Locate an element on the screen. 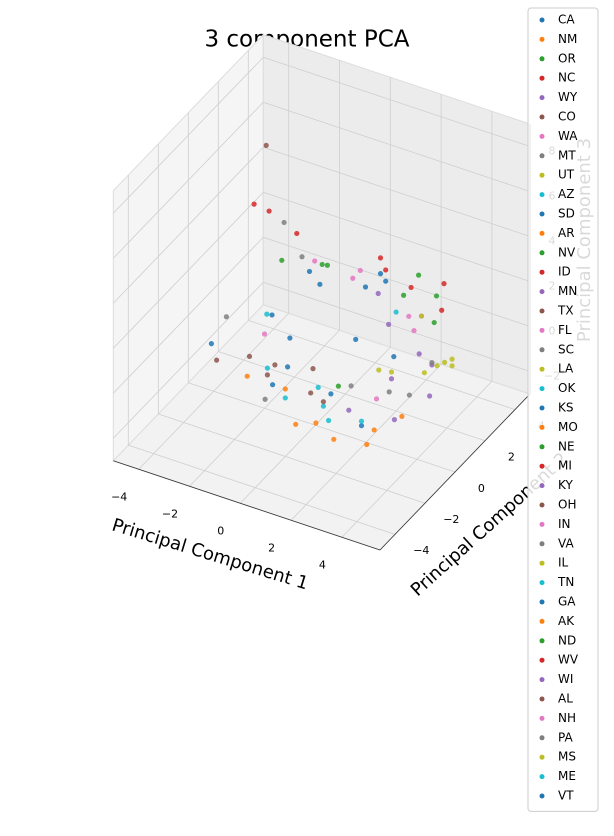 The height and width of the screenshot is (836, 614). x-tick-label: −2 is located at coordinates (170, 514).